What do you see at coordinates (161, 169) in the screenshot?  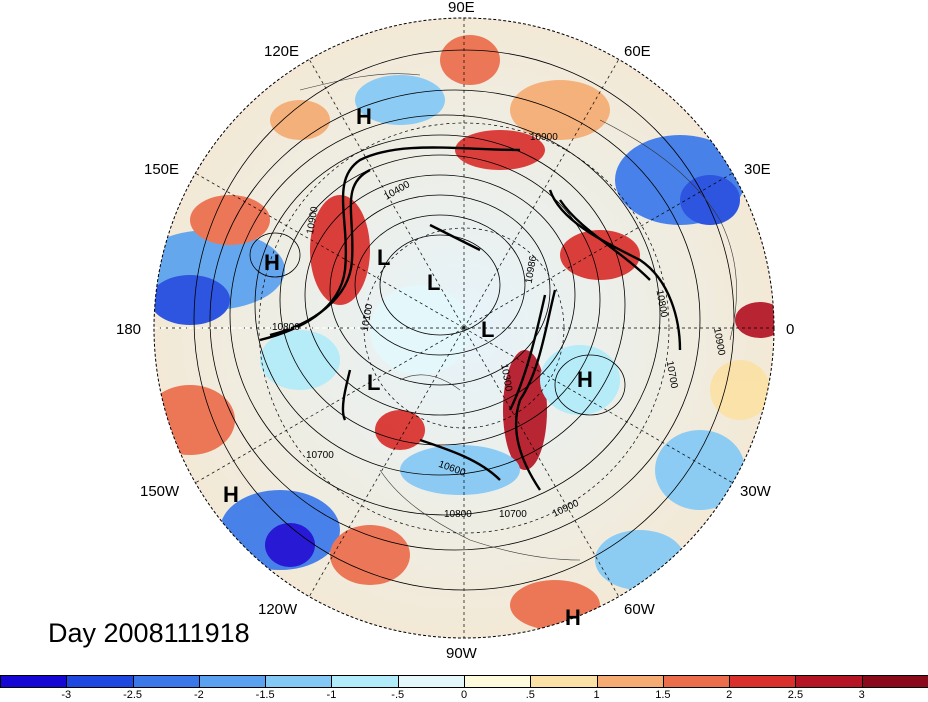 I see `lon-label-150e: 150E` at bounding box center [161, 169].